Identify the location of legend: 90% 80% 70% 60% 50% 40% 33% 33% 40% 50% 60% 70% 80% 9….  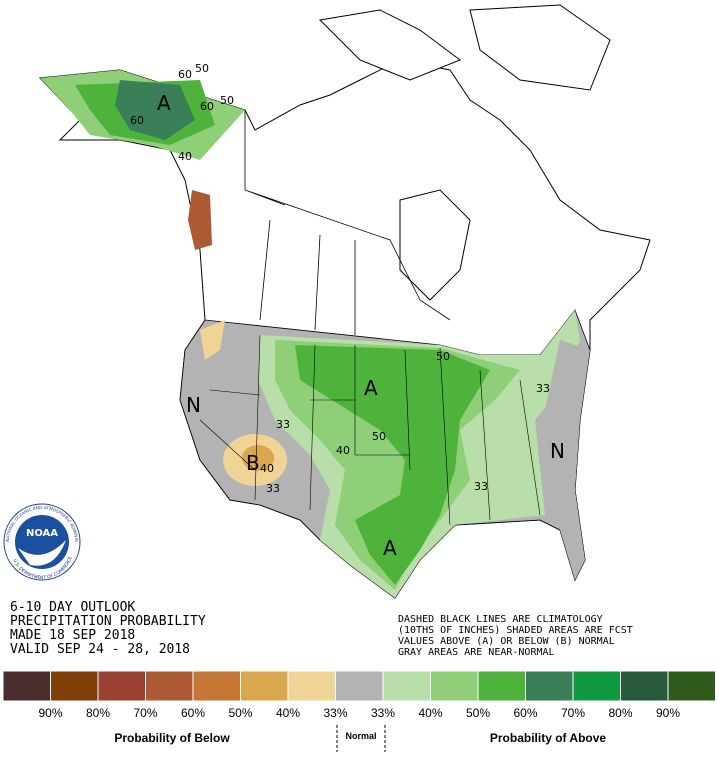
(359, 695).